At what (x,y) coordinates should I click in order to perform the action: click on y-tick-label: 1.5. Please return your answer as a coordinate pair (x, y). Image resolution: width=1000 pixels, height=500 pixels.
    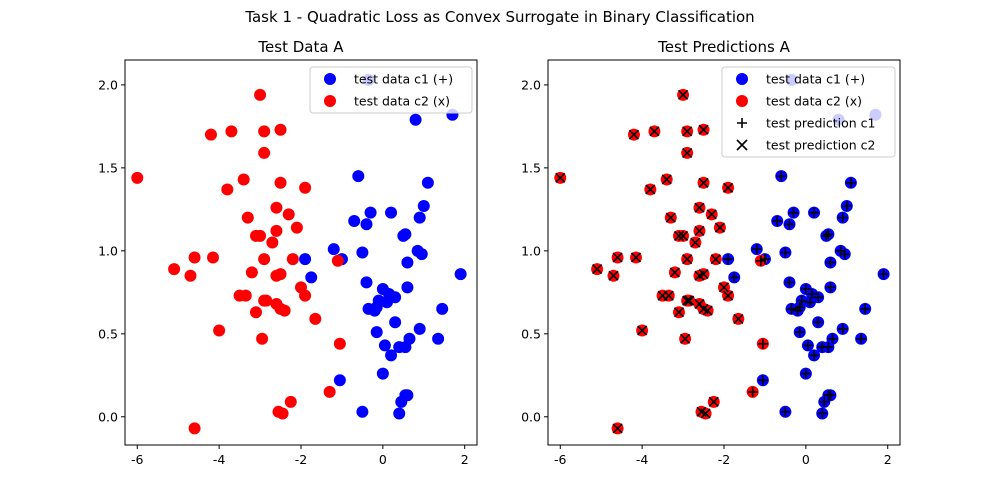
    Looking at the image, I should click on (531, 167).